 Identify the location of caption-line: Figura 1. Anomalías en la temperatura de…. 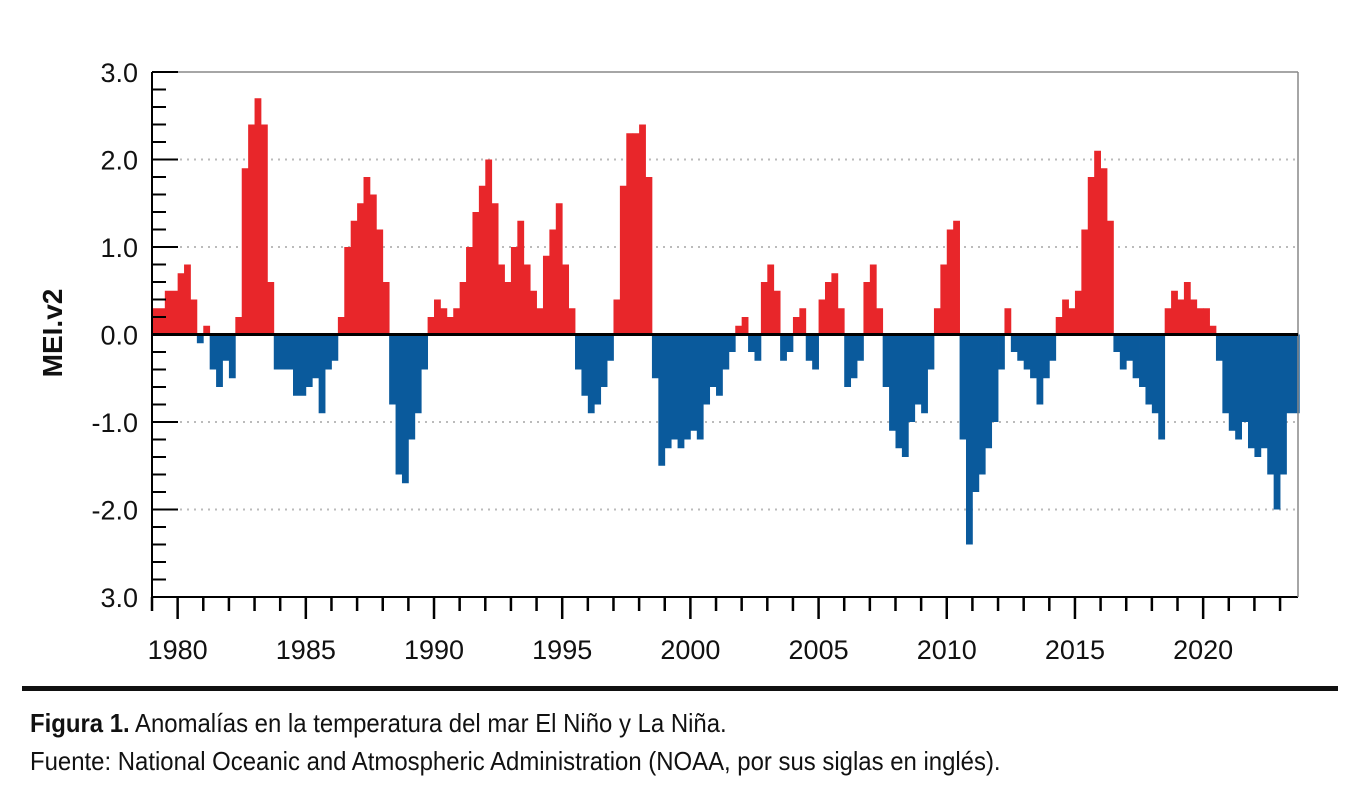
(632, 723).